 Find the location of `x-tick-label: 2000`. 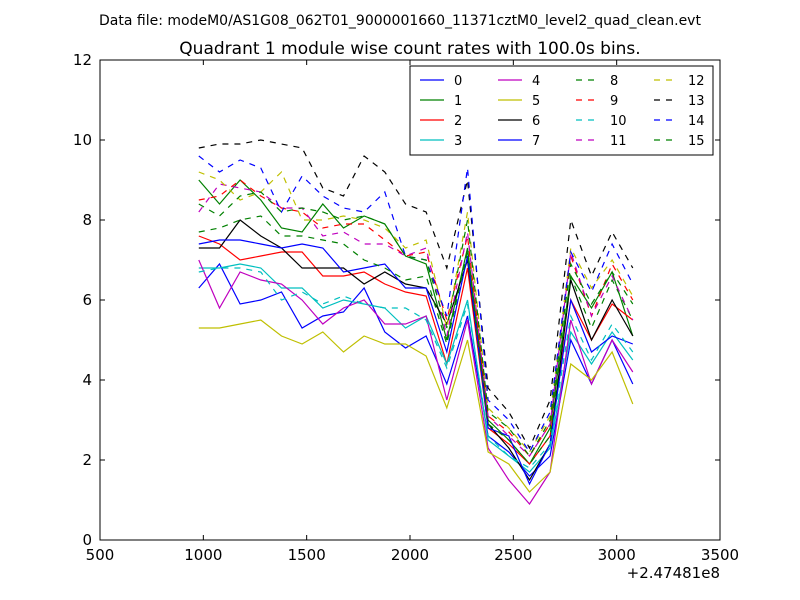

x-tick-label: 2000 is located at coordinates (410, 555).